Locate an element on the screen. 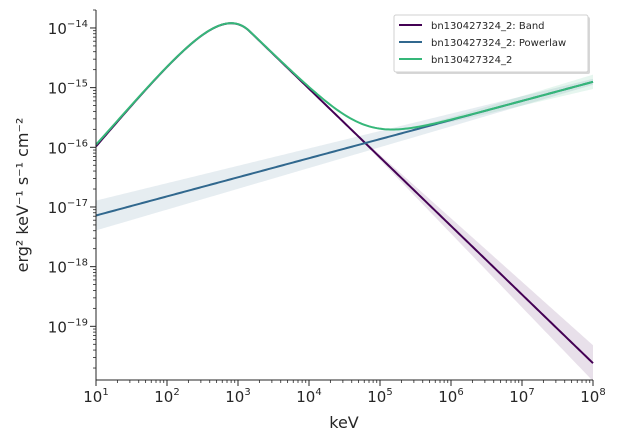  x-tick-label: 10⁸ is located at coordinates (592, 396).